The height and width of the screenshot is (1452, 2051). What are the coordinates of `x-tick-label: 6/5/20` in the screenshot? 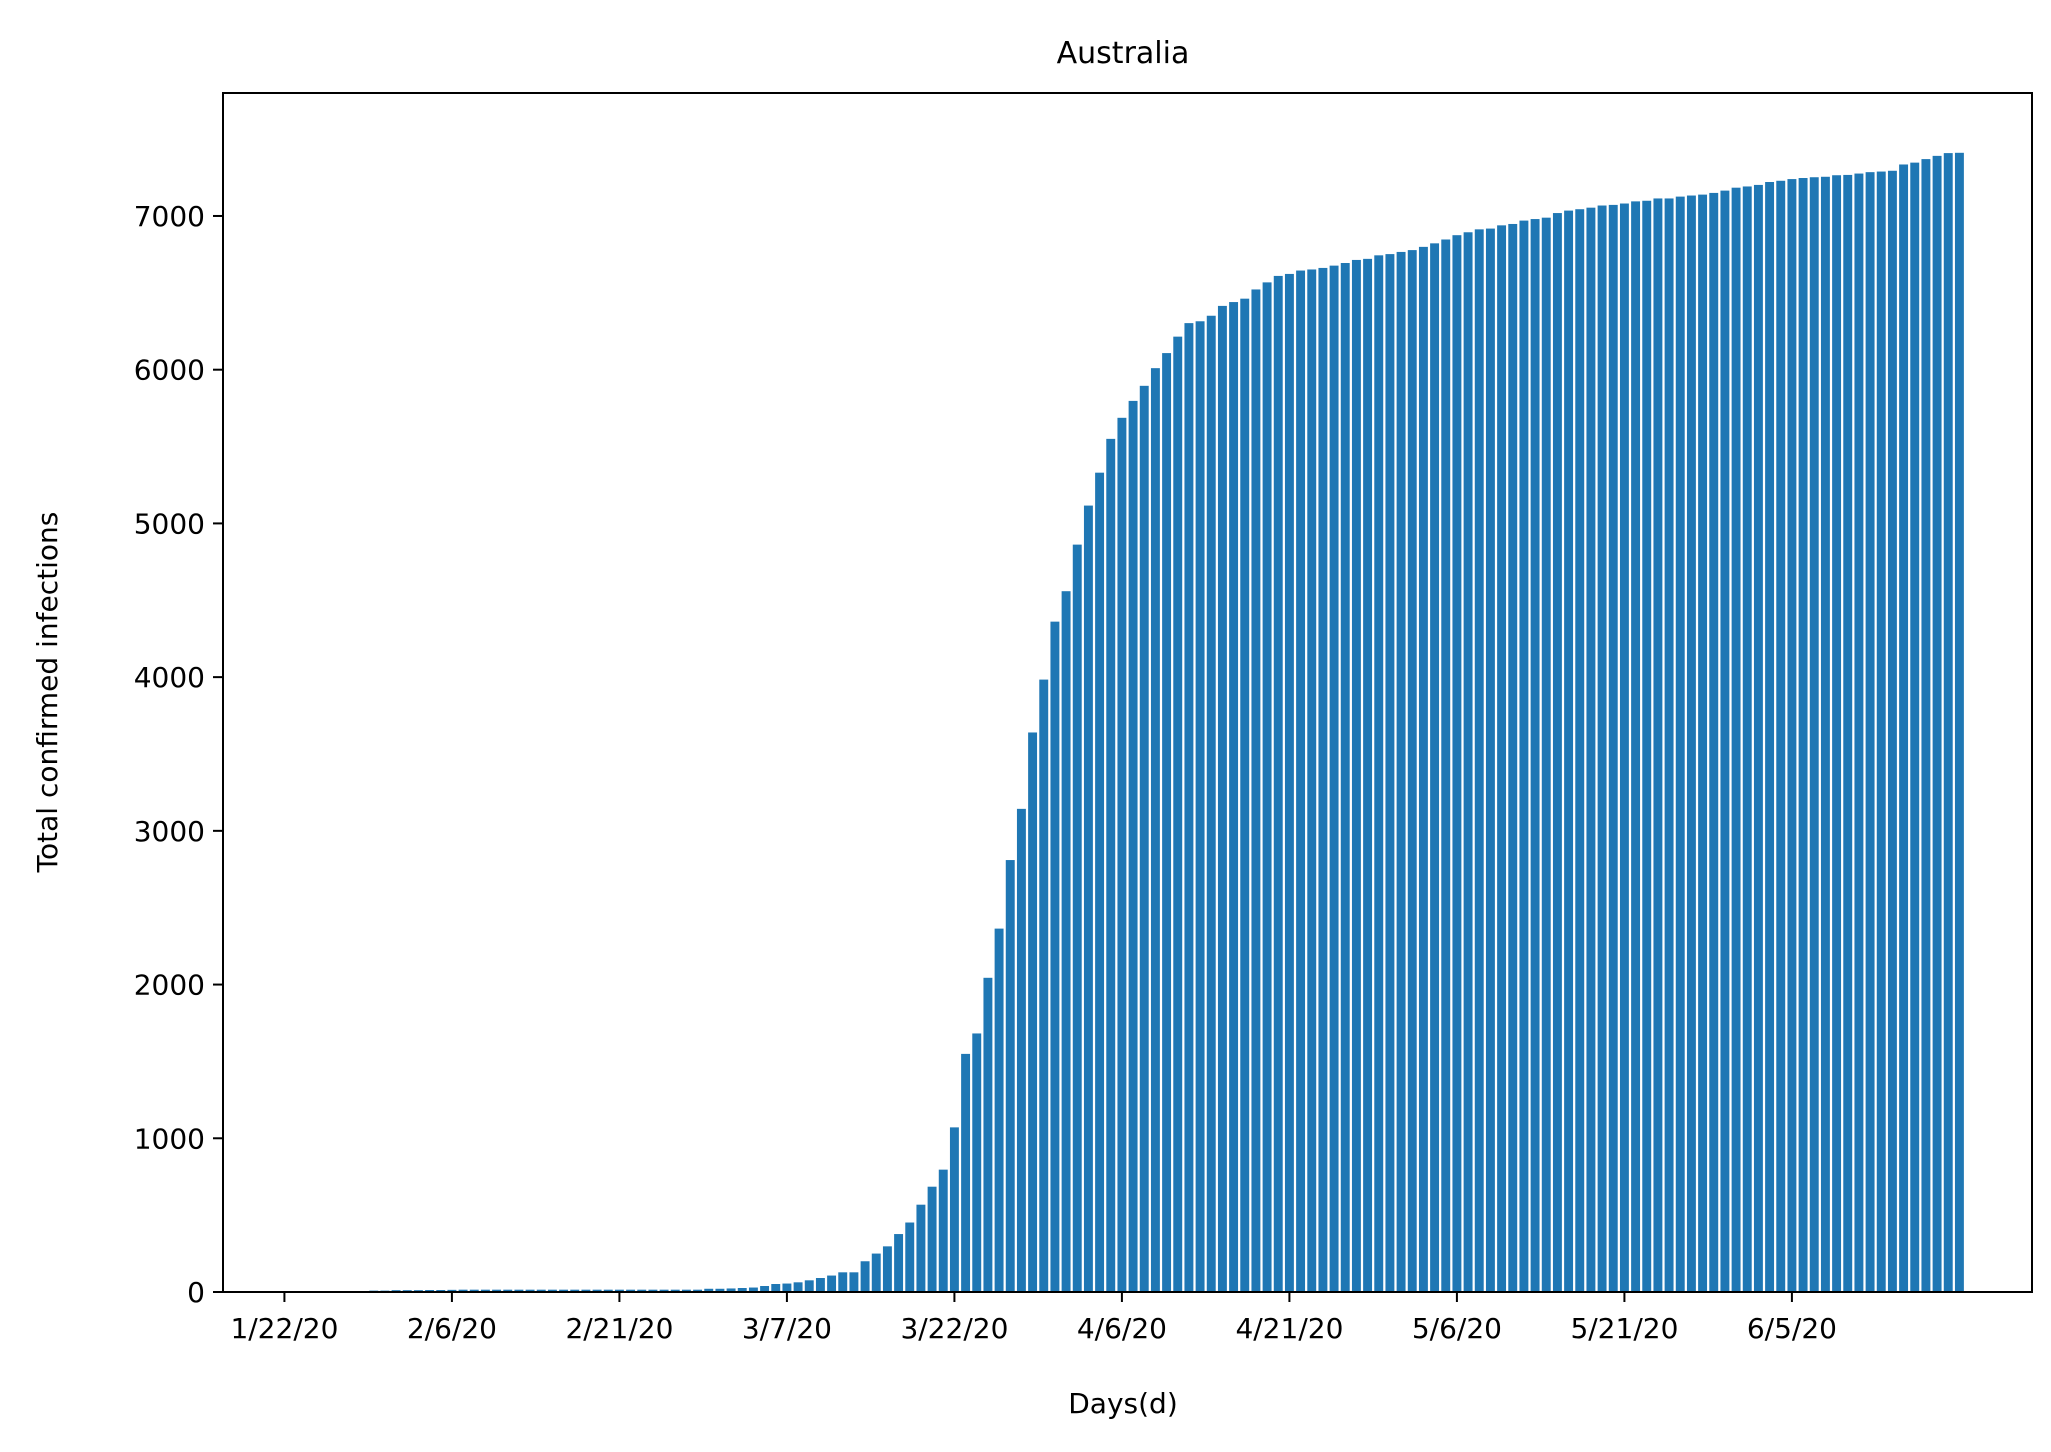 It's located at (1792, 1328).